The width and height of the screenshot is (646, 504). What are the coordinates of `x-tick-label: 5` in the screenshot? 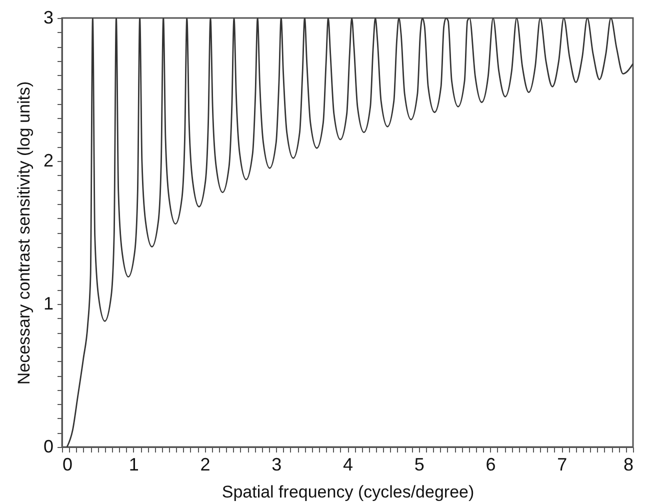 It's located at (419, 464).